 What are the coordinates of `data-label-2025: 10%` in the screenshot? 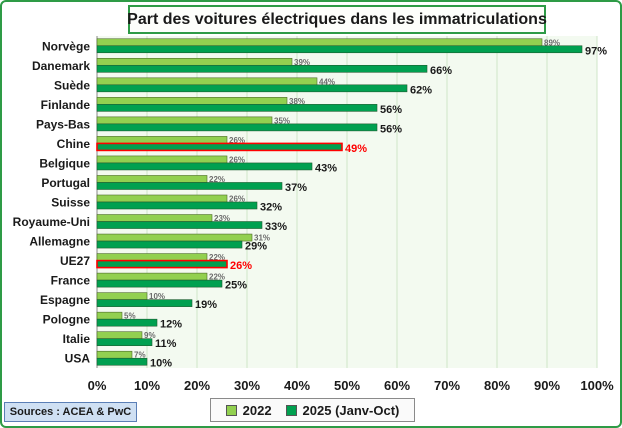 It's located at (161, 364).